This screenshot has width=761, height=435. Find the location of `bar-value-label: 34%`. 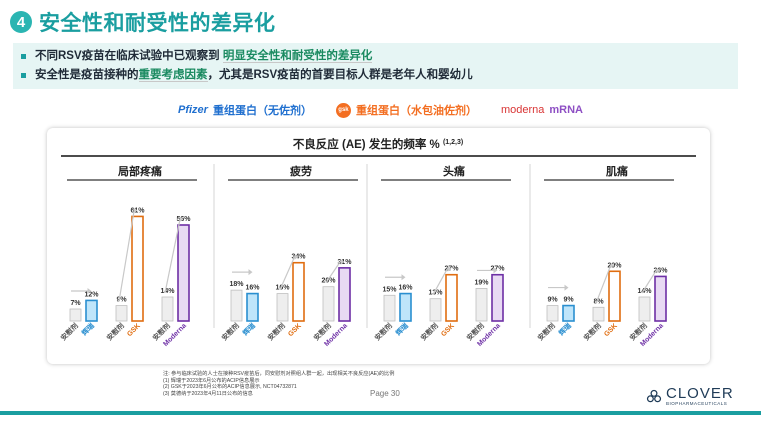

bar-value-label: 34% is located at coordinates (298, 257).